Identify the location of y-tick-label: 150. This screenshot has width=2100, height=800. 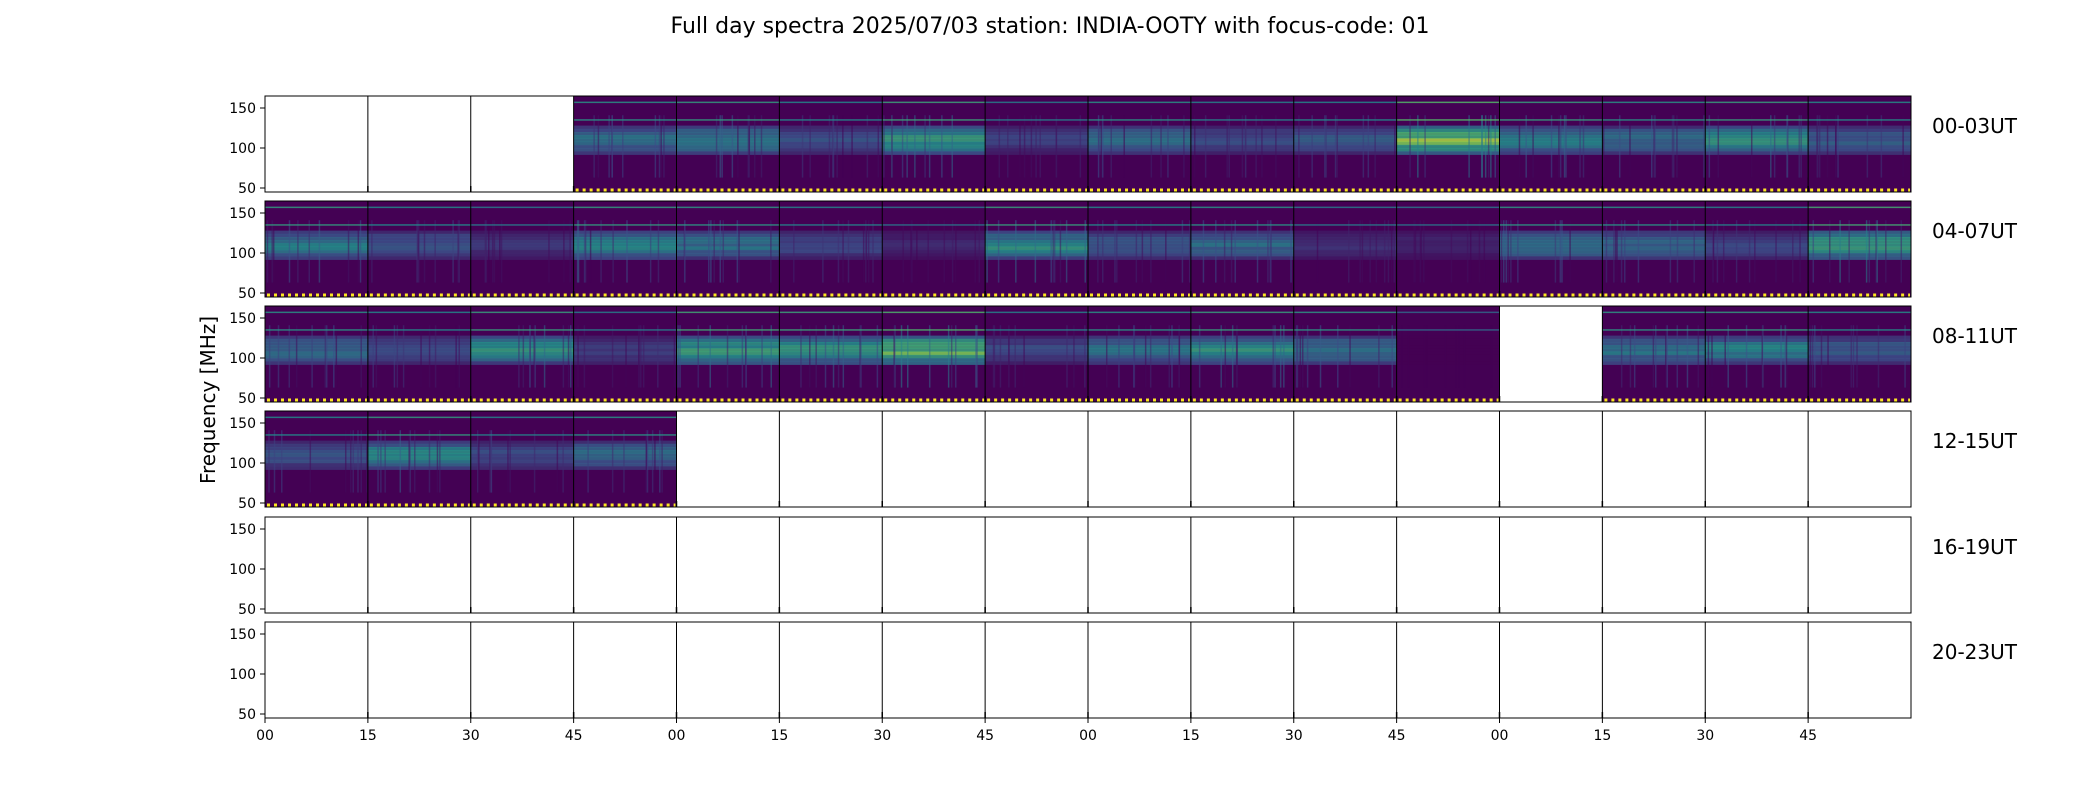
(242, 424).